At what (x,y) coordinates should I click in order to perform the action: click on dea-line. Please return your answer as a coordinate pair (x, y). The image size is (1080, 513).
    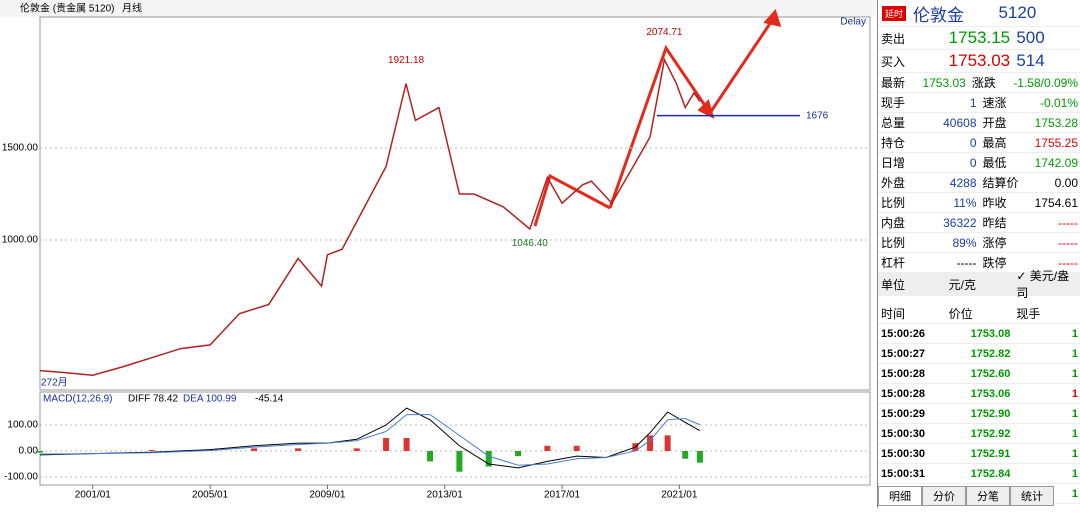
    Looking at the image, I should click on (370, 440).